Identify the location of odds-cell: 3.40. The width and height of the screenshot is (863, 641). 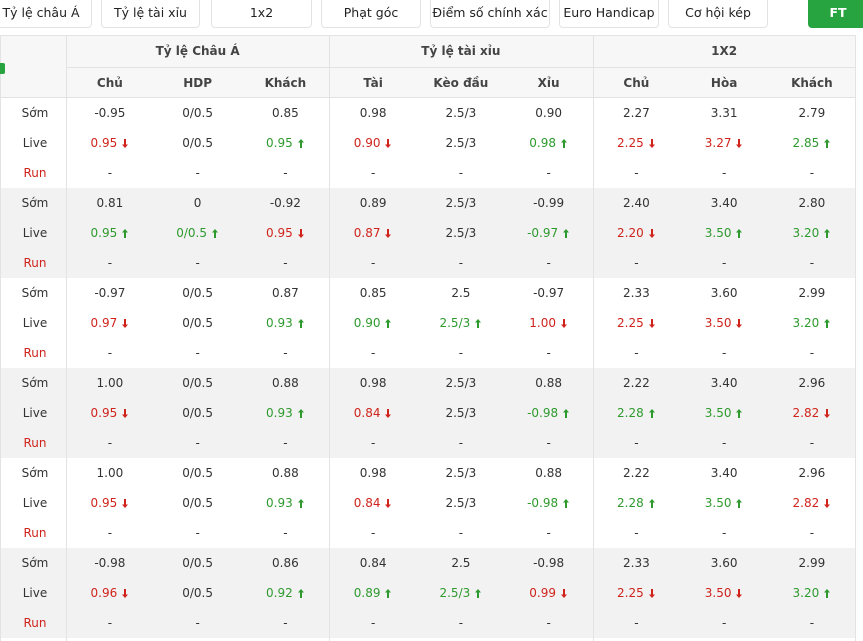
(724, 203).